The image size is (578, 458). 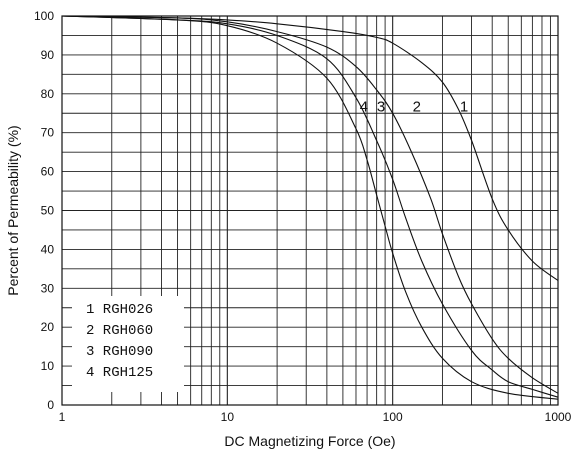 I want to click on x-tick-label: 100, so click(x=393, y=417).